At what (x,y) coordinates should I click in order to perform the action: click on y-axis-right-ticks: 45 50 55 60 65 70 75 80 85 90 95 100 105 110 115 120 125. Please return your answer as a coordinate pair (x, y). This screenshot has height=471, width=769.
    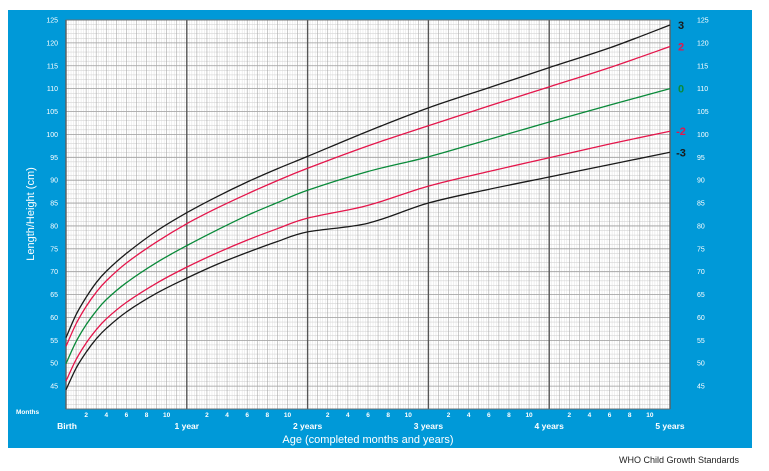
    Looking at the image, I should click on (703, 204).